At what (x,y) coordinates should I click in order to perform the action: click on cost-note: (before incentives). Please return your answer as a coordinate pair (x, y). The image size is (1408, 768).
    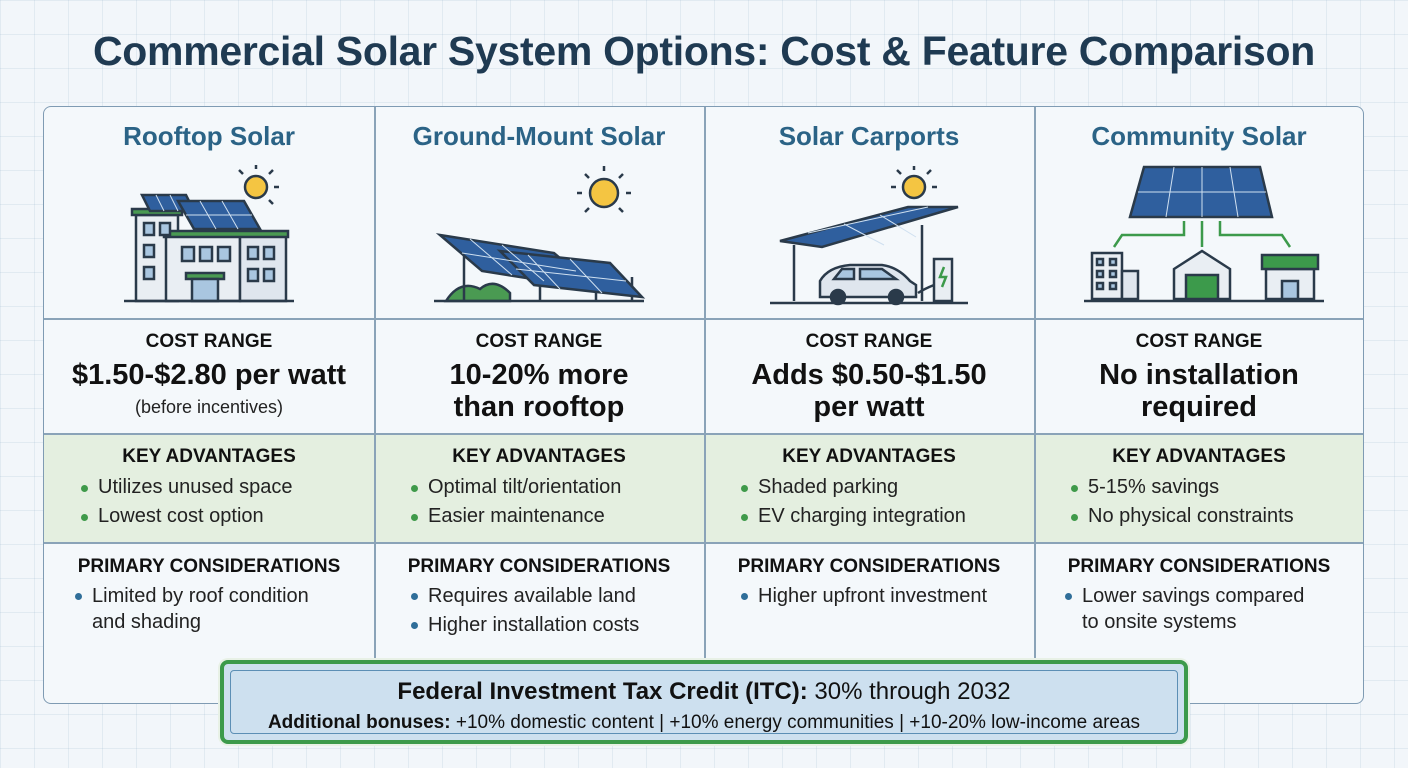
    Looking at the image, I should click on (209, 407).